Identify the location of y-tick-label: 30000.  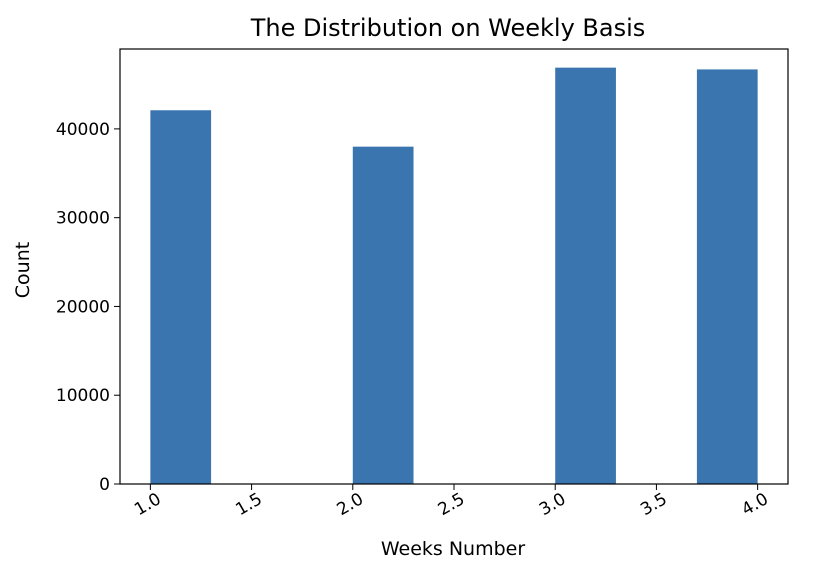
(83, 219).